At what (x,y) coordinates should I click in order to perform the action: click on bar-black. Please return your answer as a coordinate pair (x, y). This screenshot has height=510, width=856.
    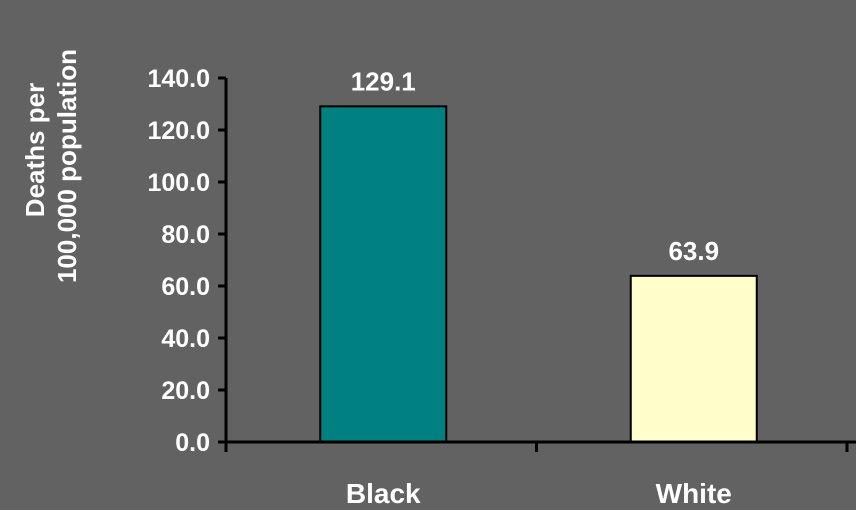
    Looking at the image, I should click on (383, 274).